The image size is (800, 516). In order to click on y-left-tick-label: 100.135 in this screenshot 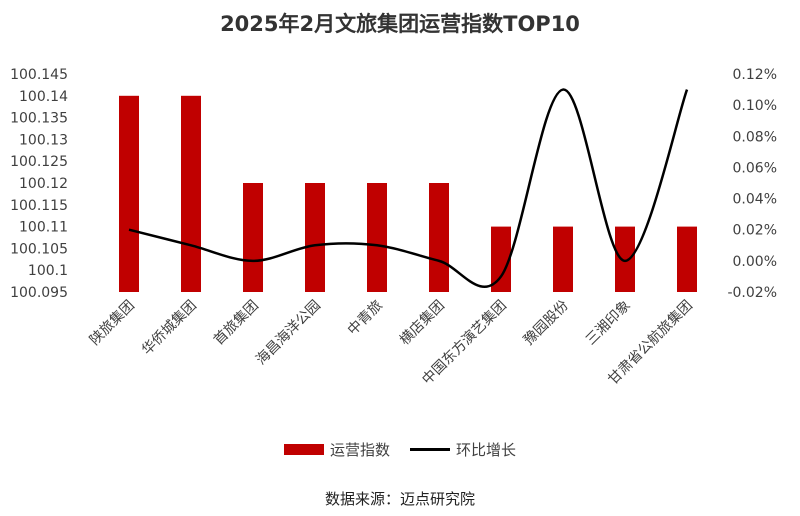, I will do `click(39, 119)`.